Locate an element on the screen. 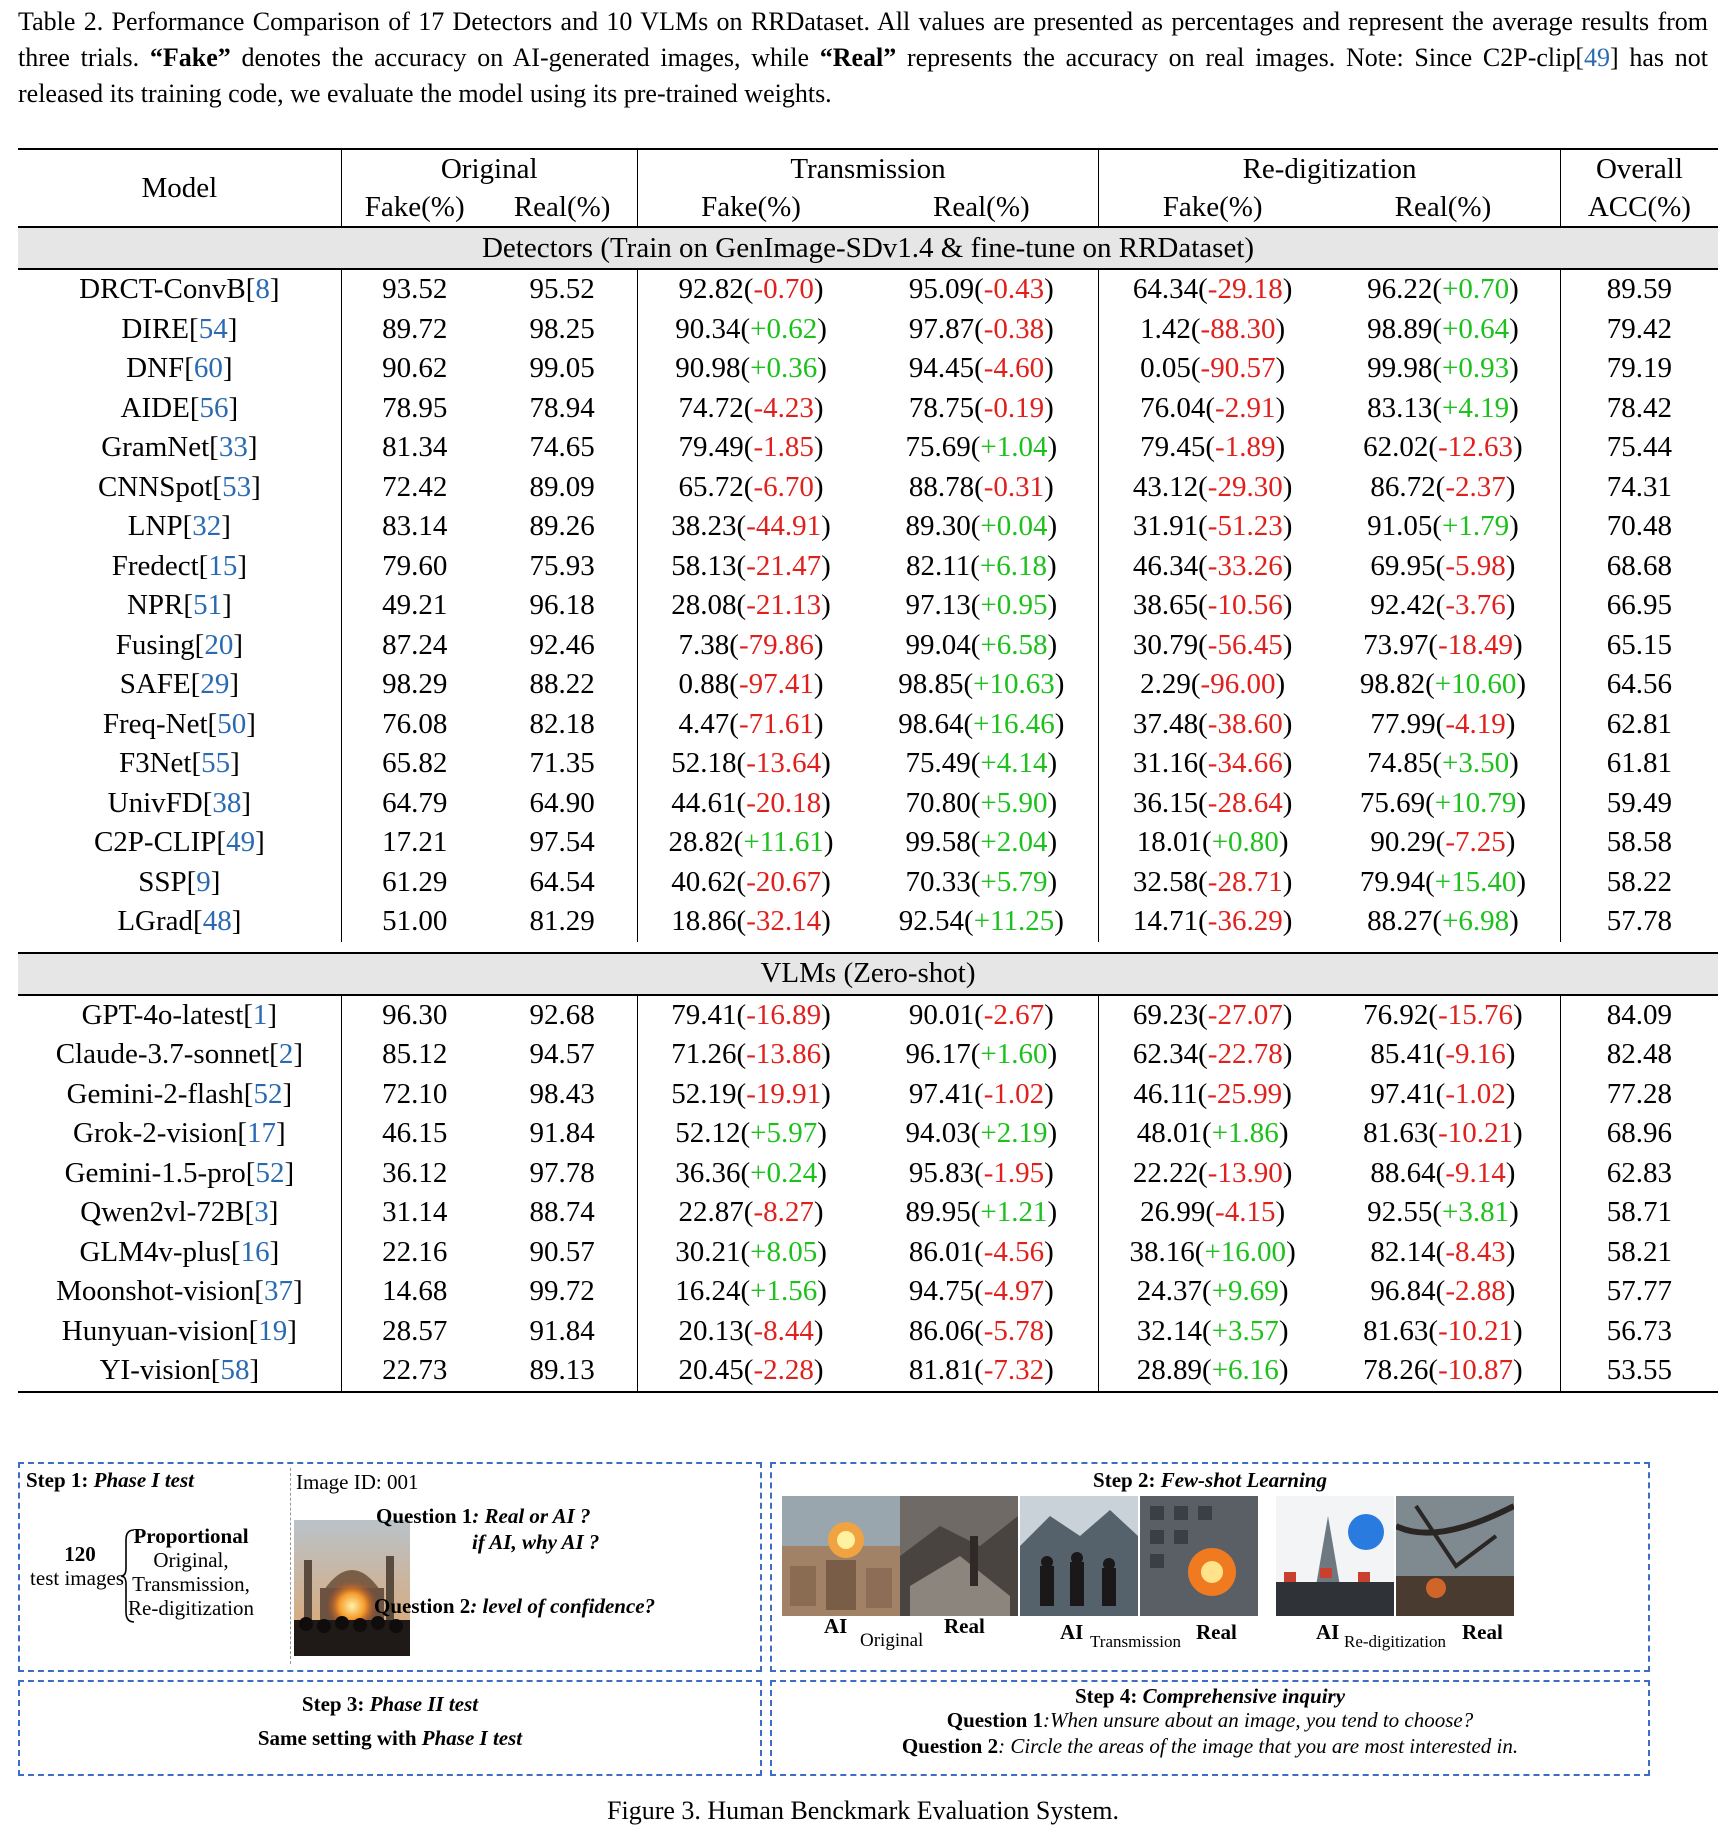  citation-link: 32 is located at coordinates (207, 526).